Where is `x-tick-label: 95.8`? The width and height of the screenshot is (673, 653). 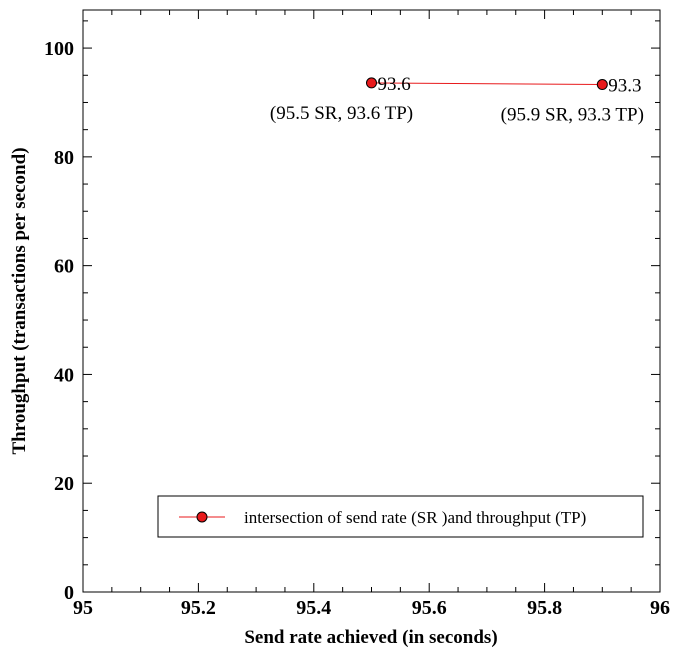
x-tick-label: 95.8 is located at coordinates (544, 608).